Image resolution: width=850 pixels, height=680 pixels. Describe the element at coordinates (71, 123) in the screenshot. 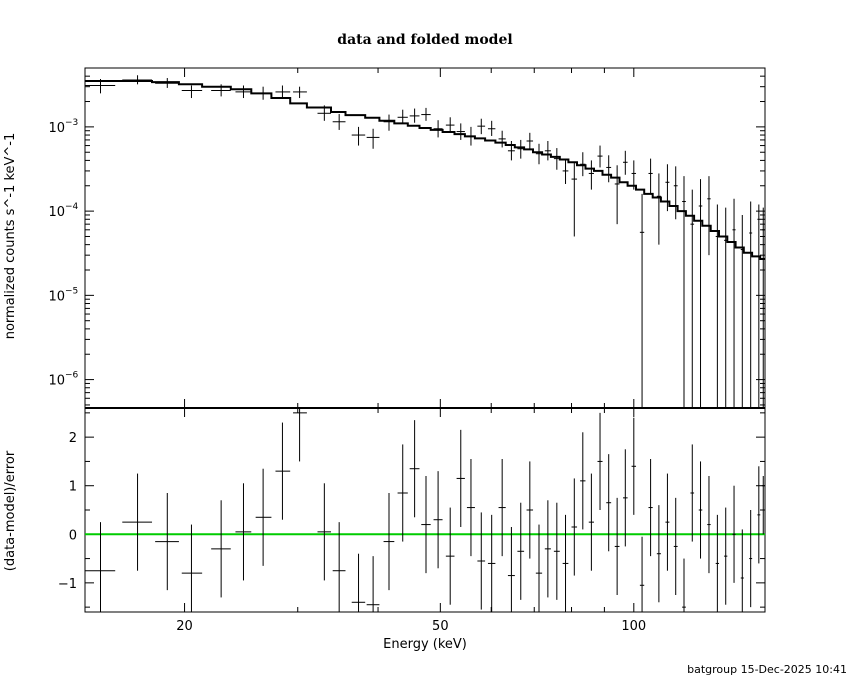

I see `y-tick-exponent: −3` at that location.